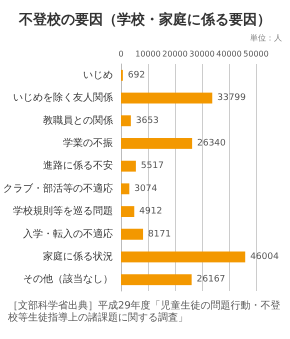  Describe the element at coordinates (150, 211) in the screenshot. I see `data-label: 4912` at that location.